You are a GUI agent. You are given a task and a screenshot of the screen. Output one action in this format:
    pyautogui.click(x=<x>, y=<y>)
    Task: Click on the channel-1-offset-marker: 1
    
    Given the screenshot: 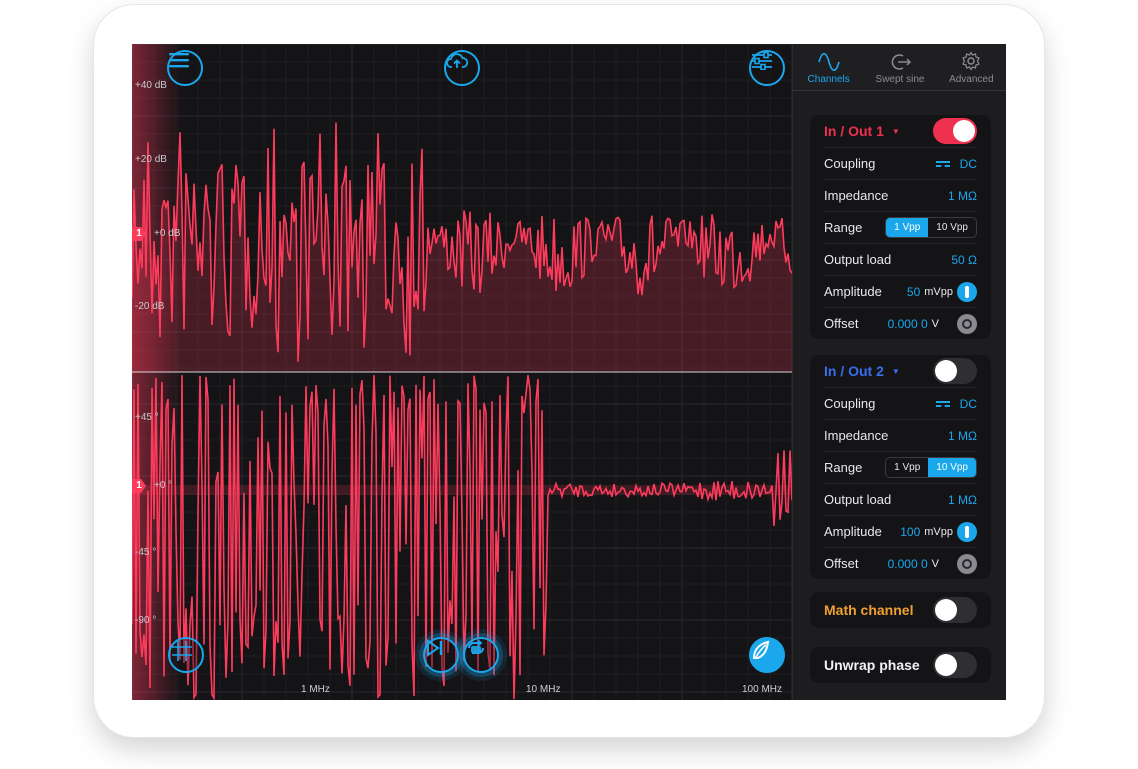 What is the action you would take?
    pyautogui.click(x=139, y=234)
    